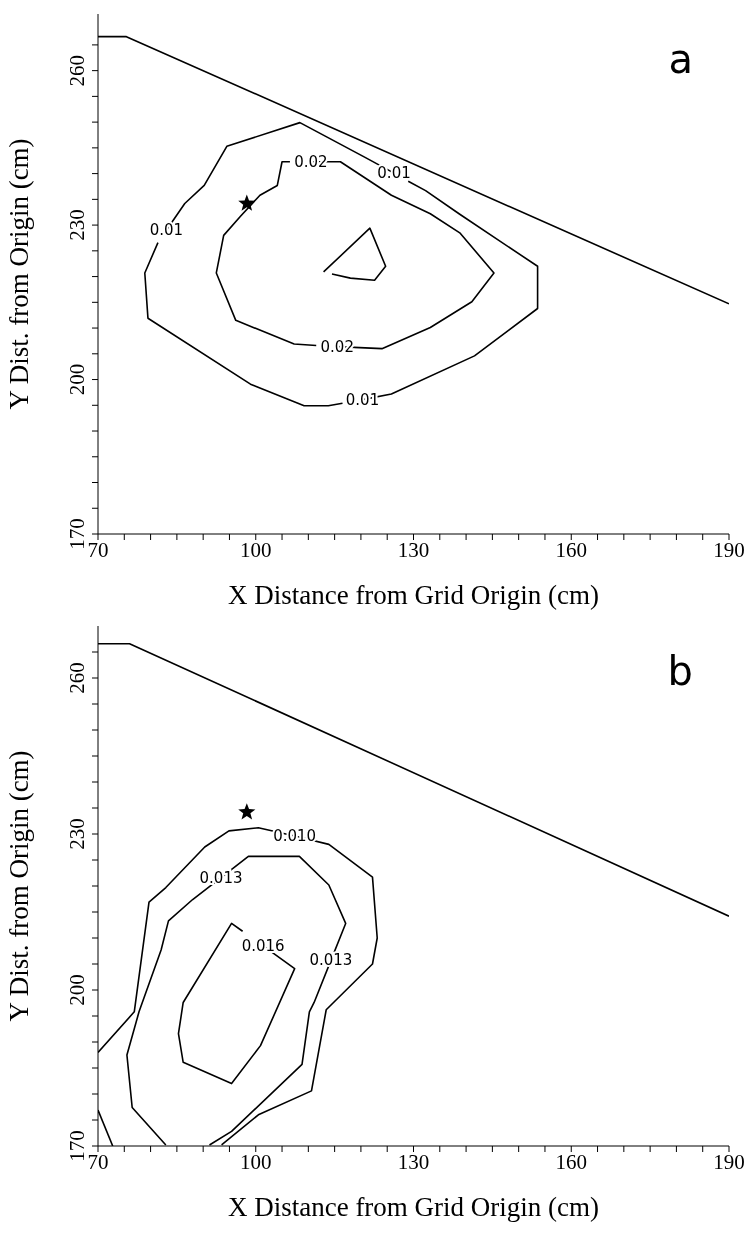 This screenshot has height=1246, width=753. What do you see at coordinates (680, 671) in the screenshot?
I see `annotation: b` at bounding box center [680, 671].